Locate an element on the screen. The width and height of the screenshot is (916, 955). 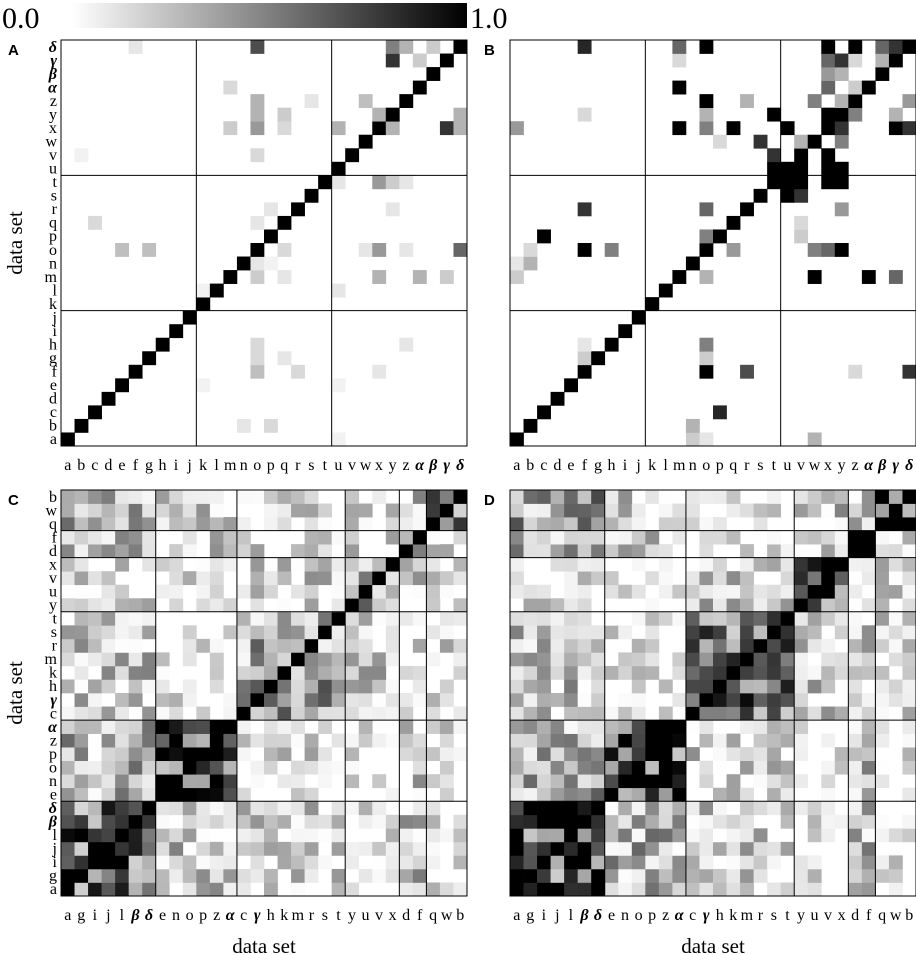
x-tick-label: n is located at coordinates (176, 915).